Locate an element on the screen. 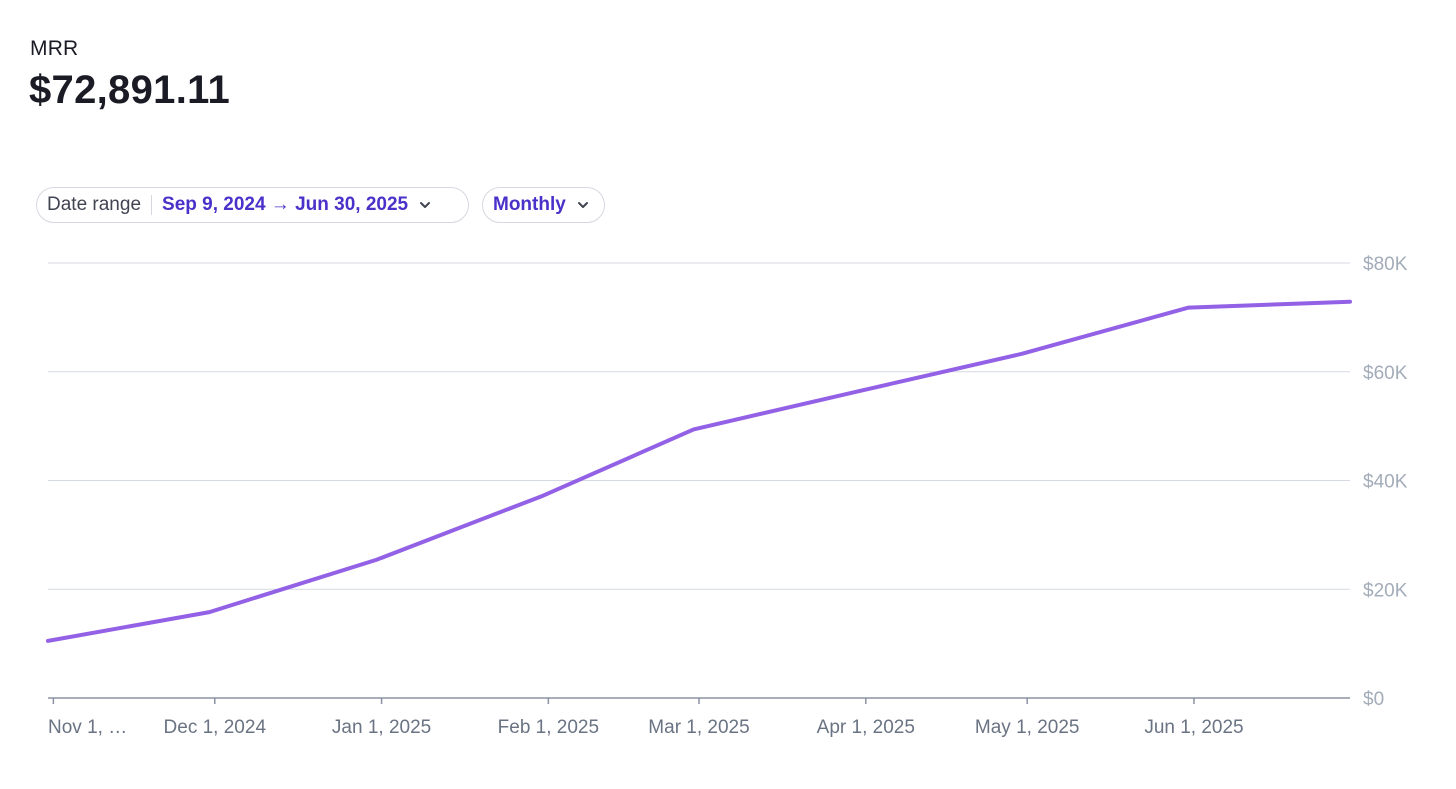  y-tick-label: $20K is located at coordinates (1385, 590).